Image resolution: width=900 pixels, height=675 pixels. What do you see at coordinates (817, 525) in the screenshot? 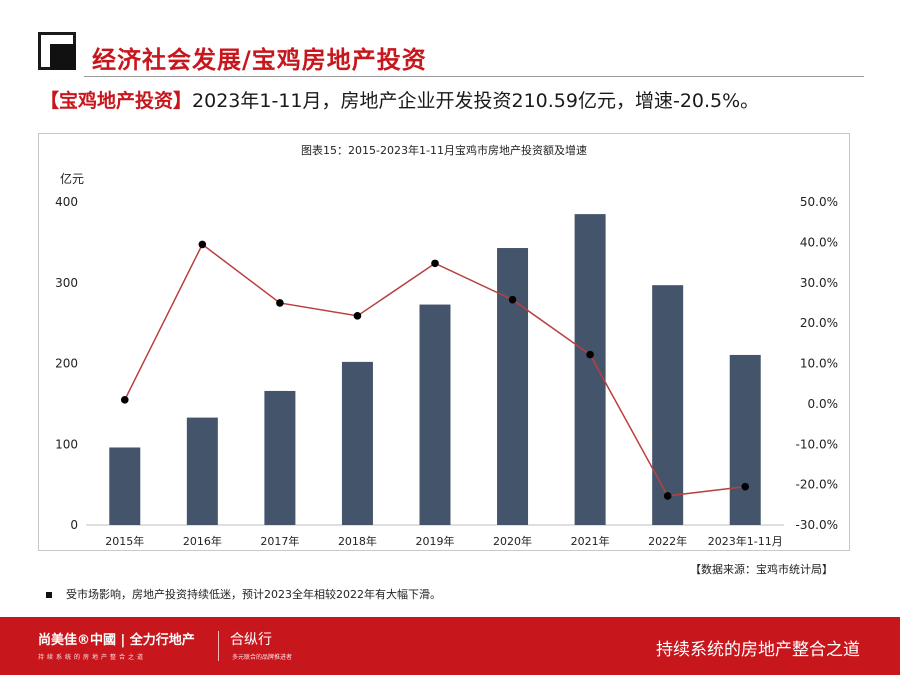
I see `right-tick-label: -30.0%` at bounding box center [817, 525].